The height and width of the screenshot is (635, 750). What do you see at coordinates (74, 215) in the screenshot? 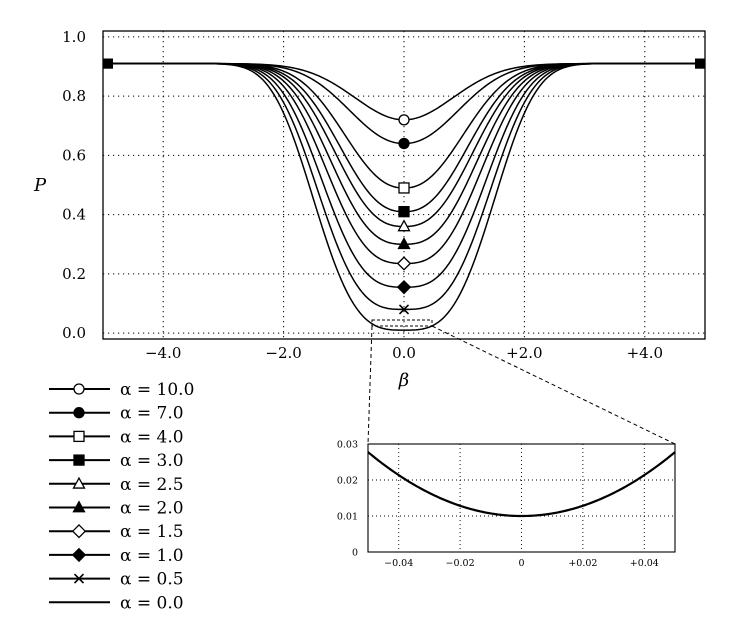
I see `y-tick-label: 0.4` at bounding box center [74, 215].